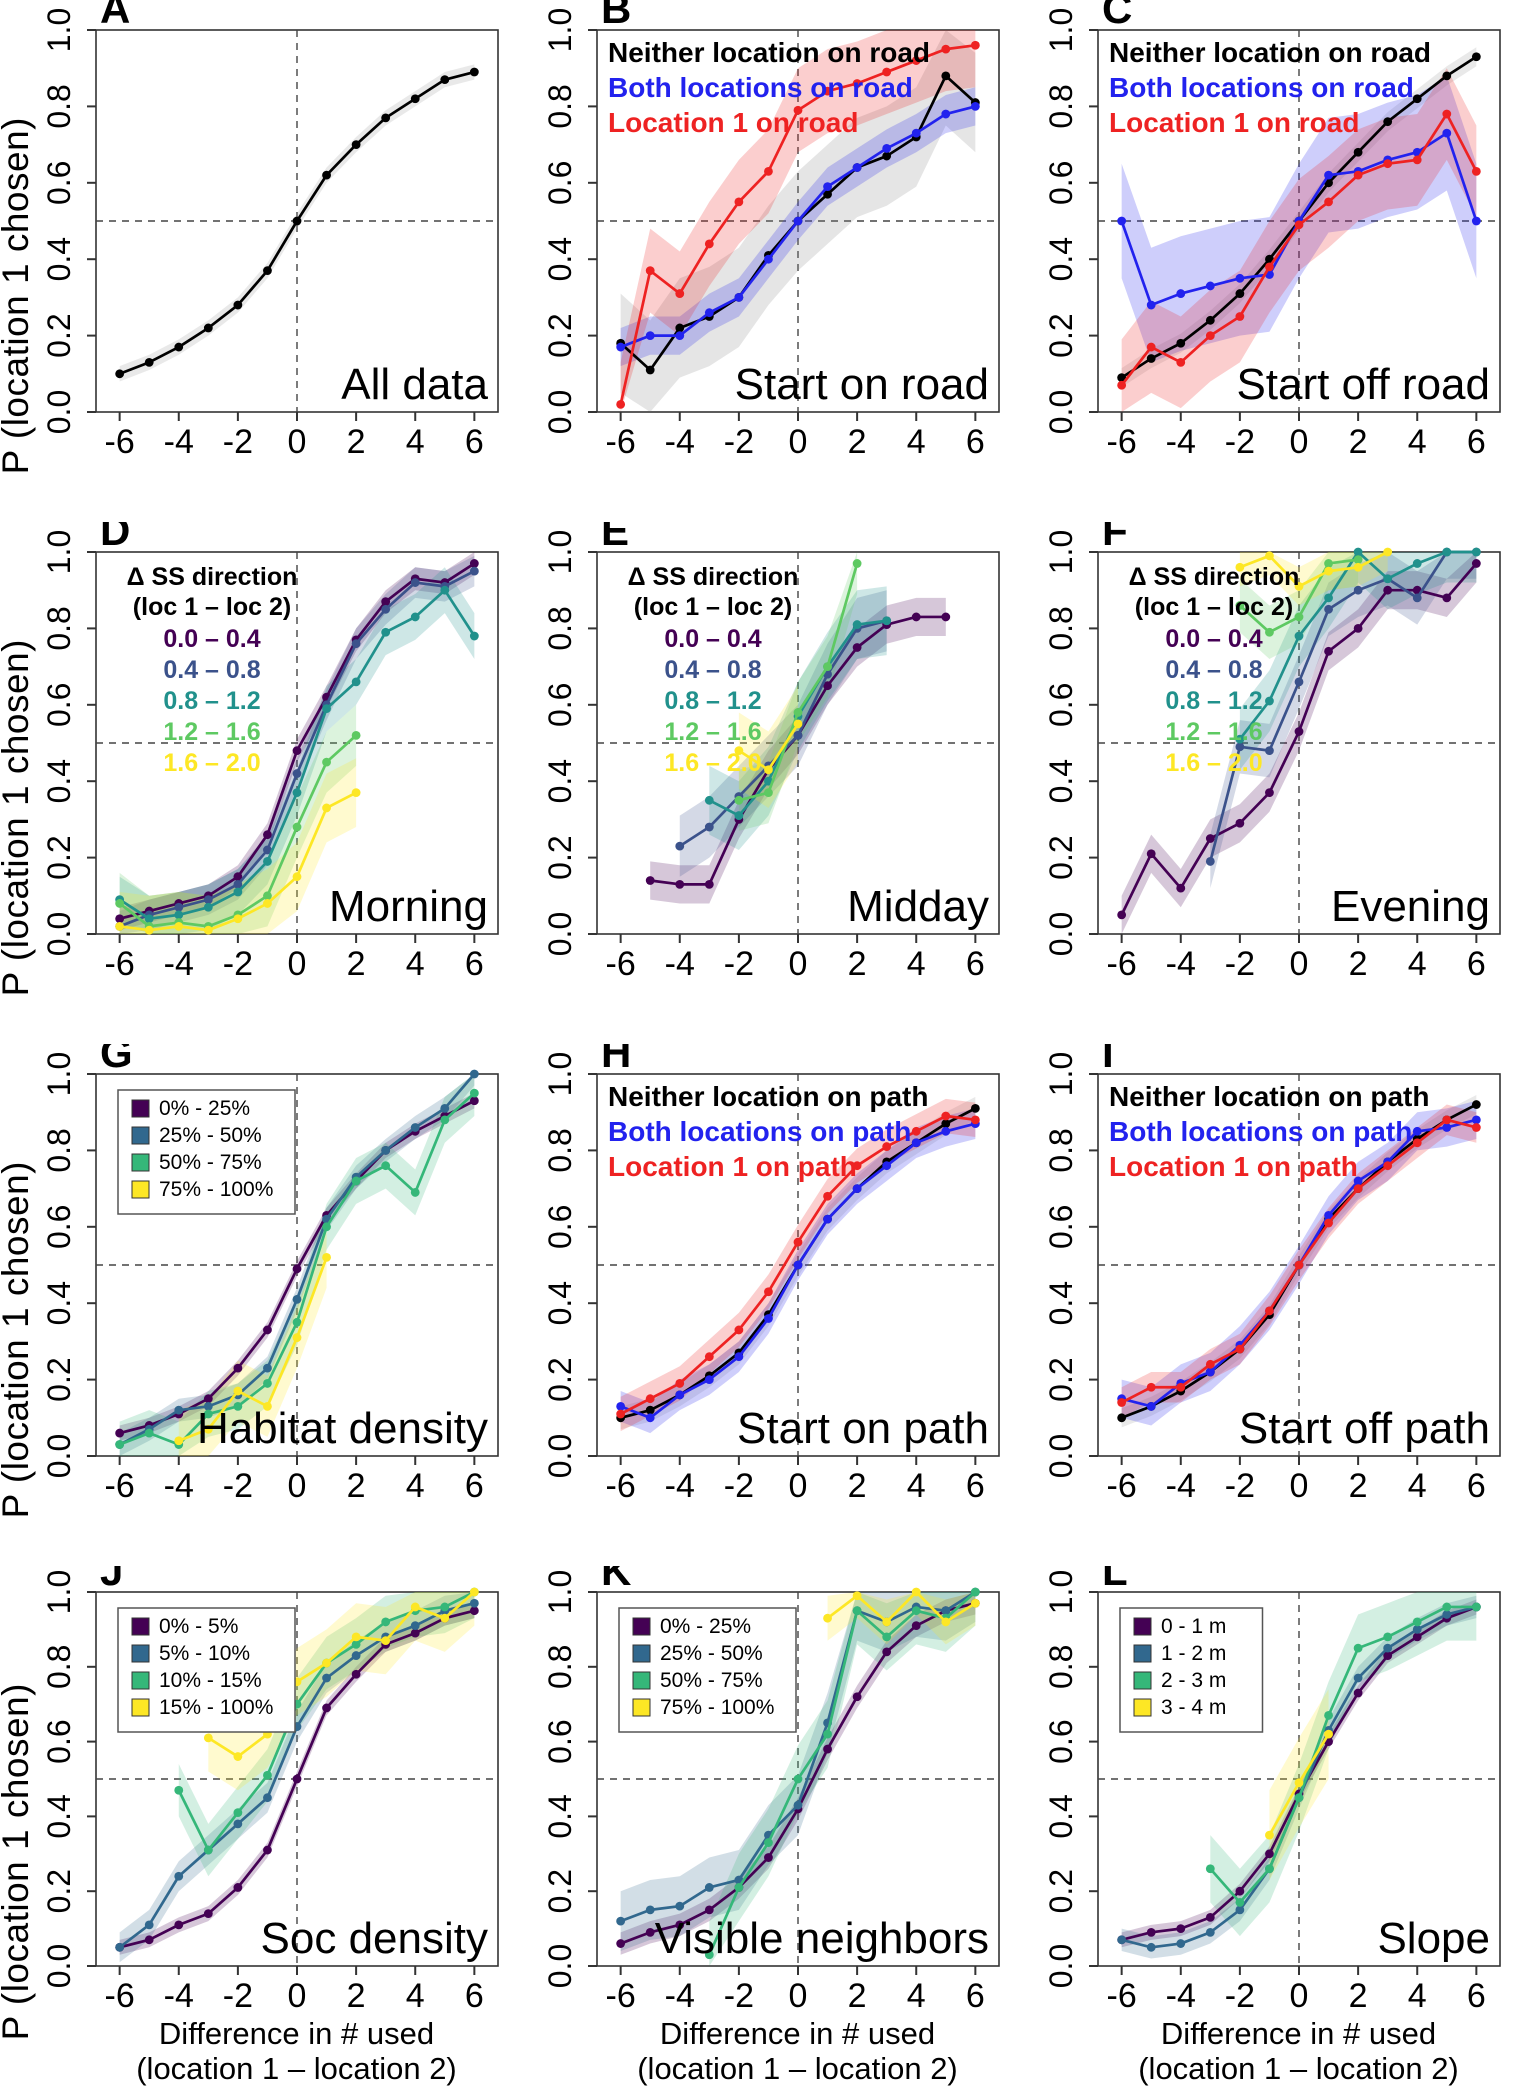  Describe the element at coordinates (140, 1653) in the screenshot. I see `legend-swatch` at that location.